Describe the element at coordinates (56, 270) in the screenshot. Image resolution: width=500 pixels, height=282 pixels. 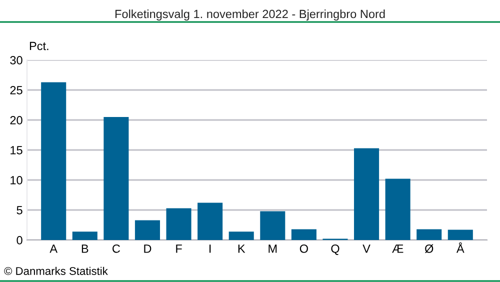
I see `text: © Danmarks Statistik` at that location.